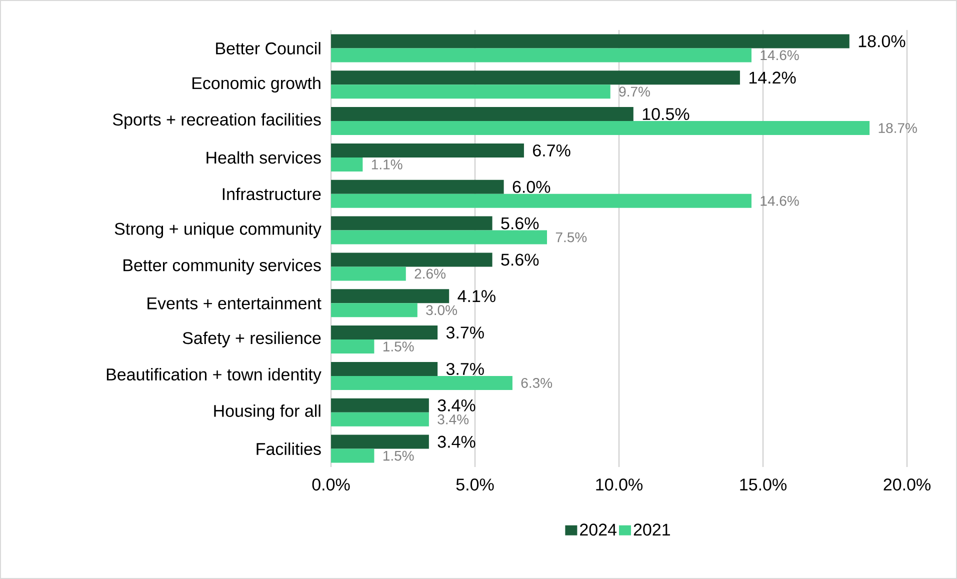  Describe the element at coordinates (268, 48) in the screenshot. I see `y-tick-label: Better Council` at that location.